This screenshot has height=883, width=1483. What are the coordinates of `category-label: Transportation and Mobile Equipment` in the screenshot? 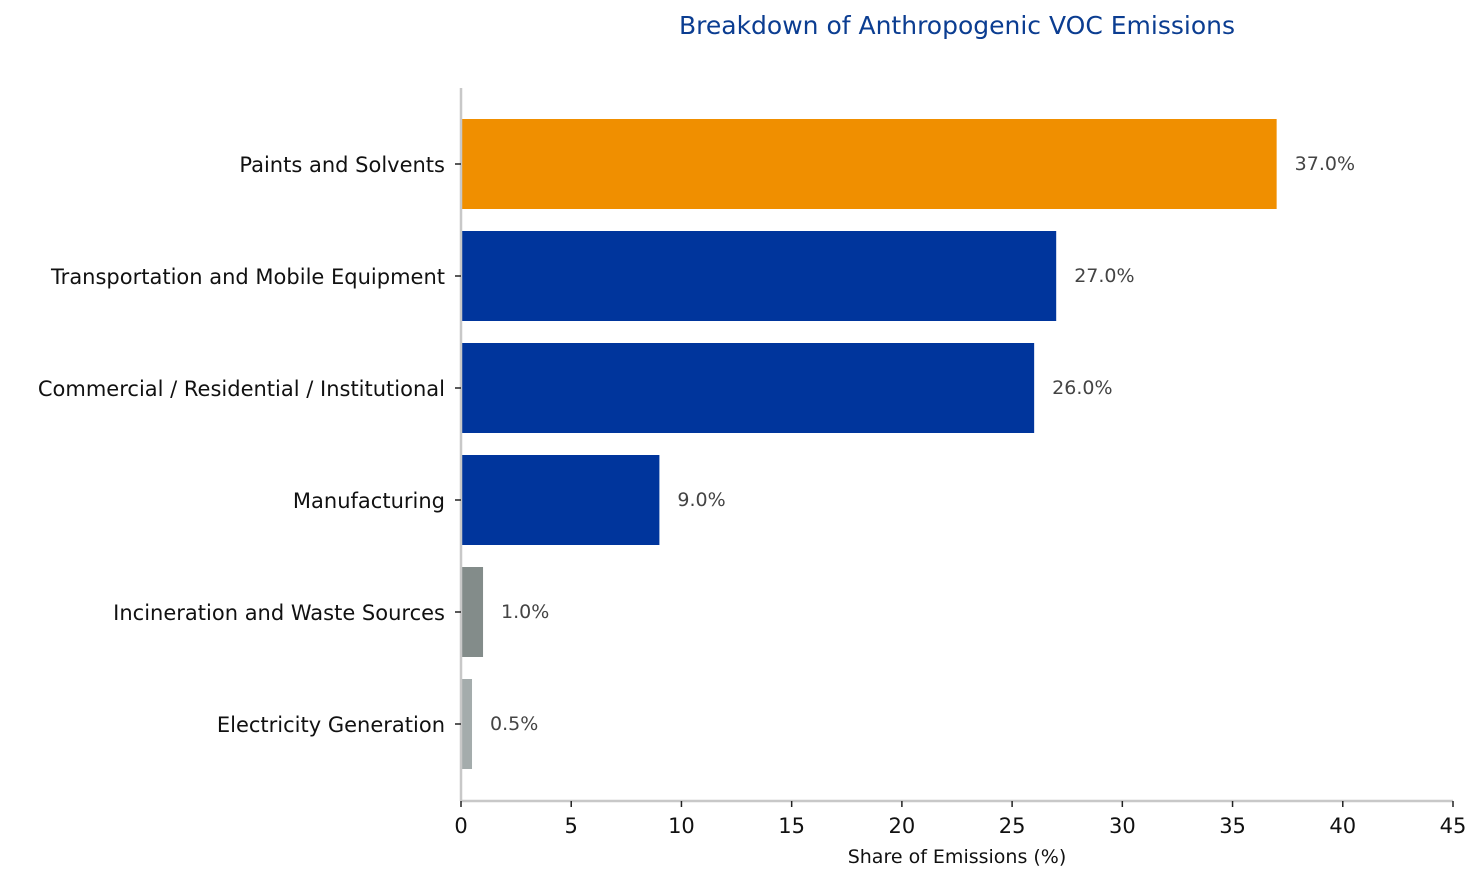 It's located at (247, 277).